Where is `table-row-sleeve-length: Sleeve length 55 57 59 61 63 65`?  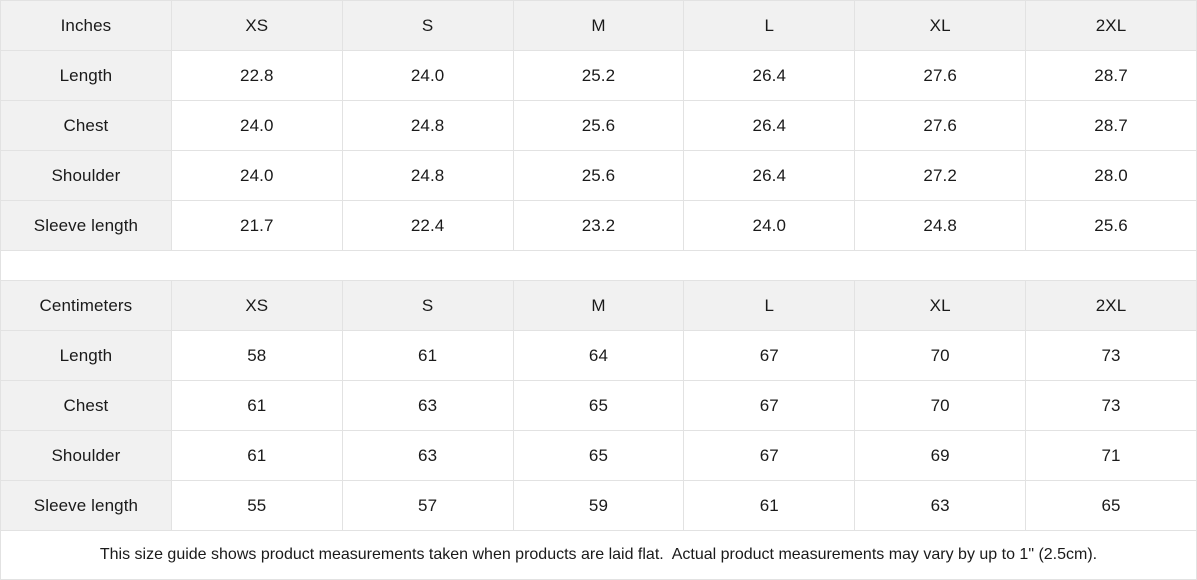 table-row-sleeve-length: Sleeve length 55 57 59 61 63 65 is located at coordinates (598, 505).